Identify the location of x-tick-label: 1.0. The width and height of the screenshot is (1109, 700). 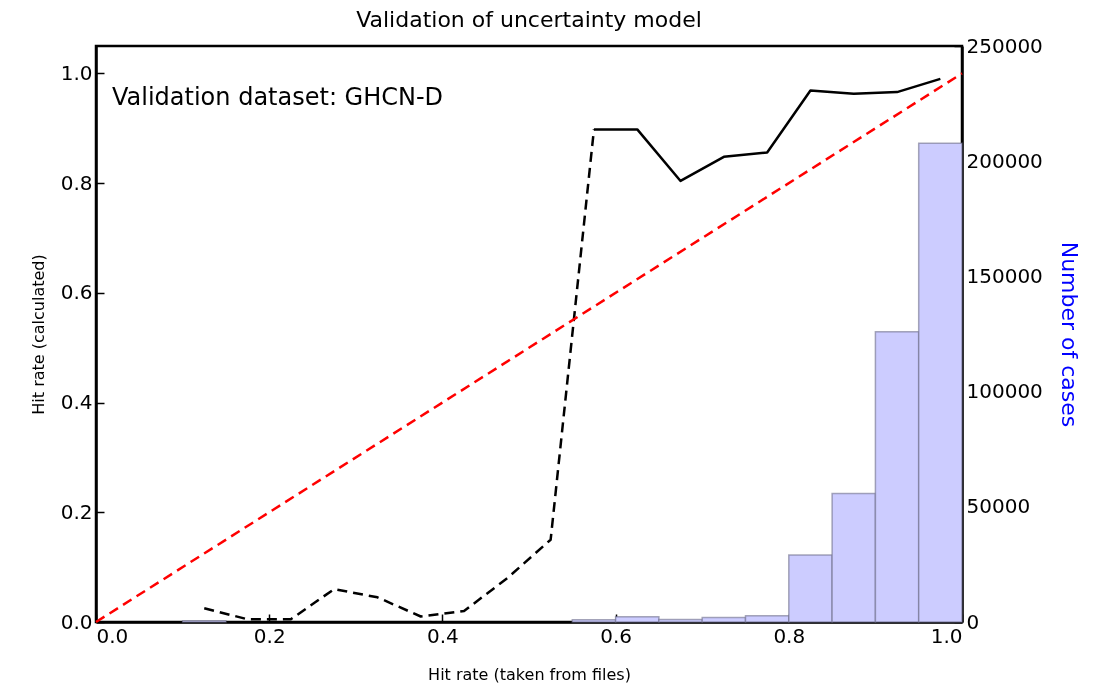
(946, 635).